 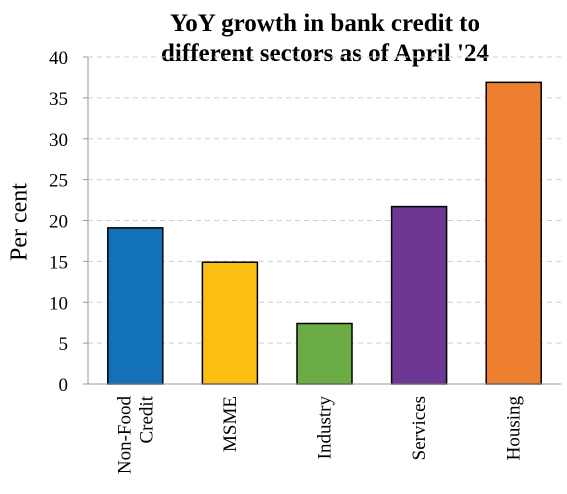 I want to click on x-tick-label: Industry, so click(x=325, y=428).